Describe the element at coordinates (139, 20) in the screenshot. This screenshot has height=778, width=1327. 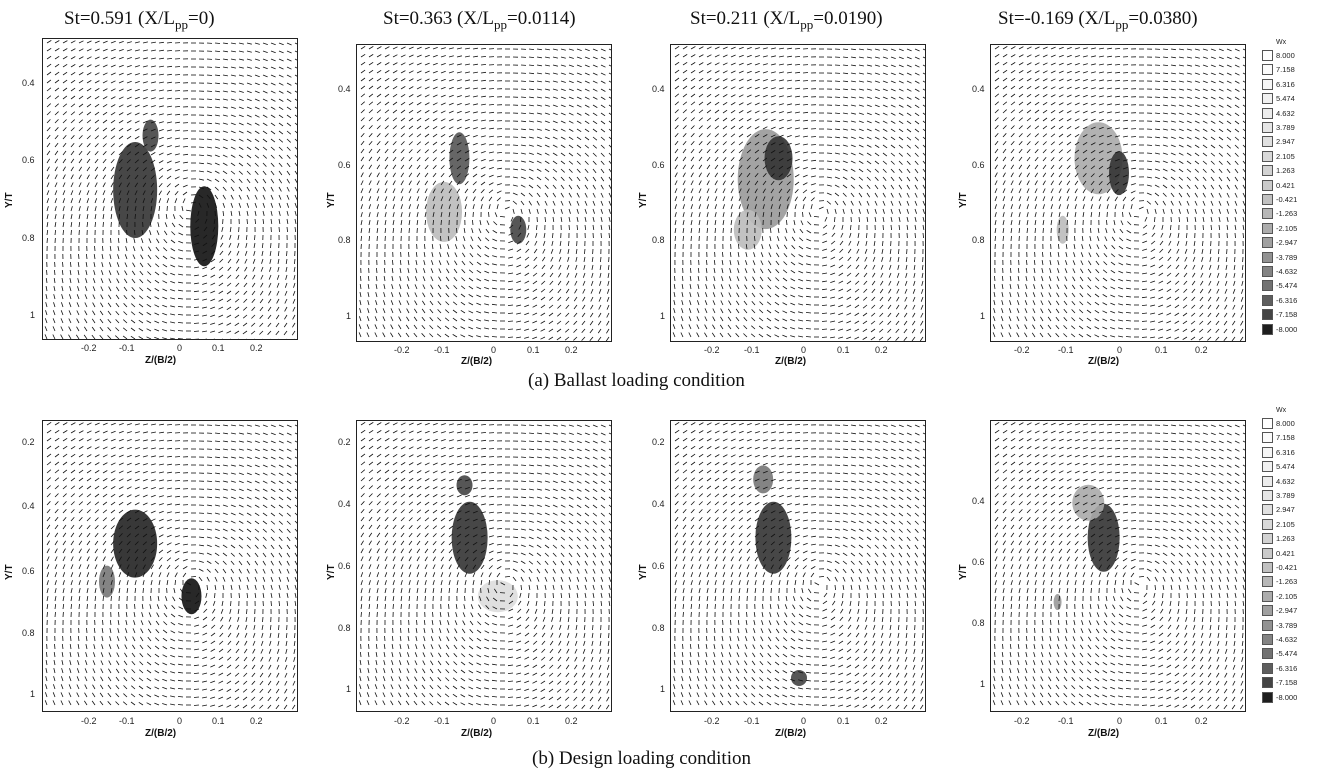
I see `column-title-1: St=0.591 (X/Lpp=0)` at that location.